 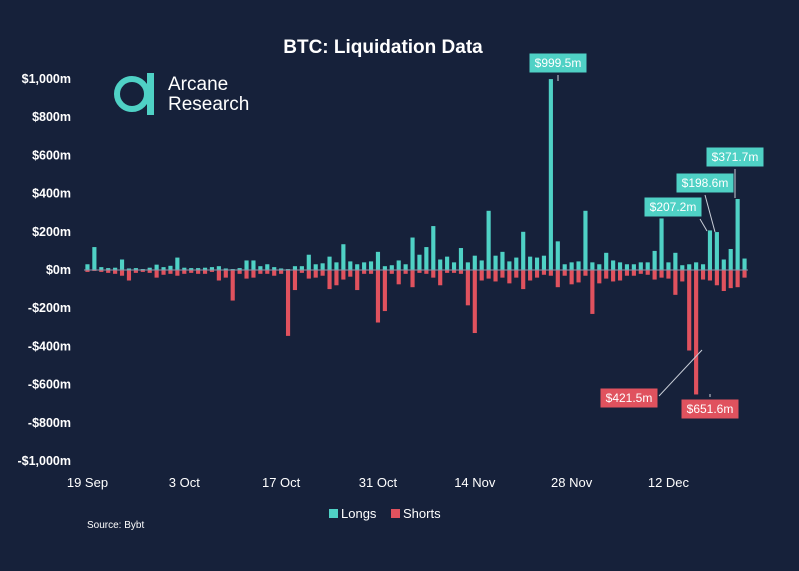 What do you see at coordinates (710, 409) in the screenshot?
I see `callout-label: $651.6m` at bounding box center [710, 409].